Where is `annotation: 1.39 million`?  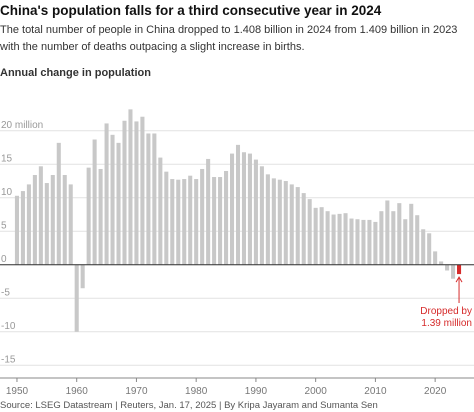 annotation: 1.39 million is located at coordinates (446, 323).